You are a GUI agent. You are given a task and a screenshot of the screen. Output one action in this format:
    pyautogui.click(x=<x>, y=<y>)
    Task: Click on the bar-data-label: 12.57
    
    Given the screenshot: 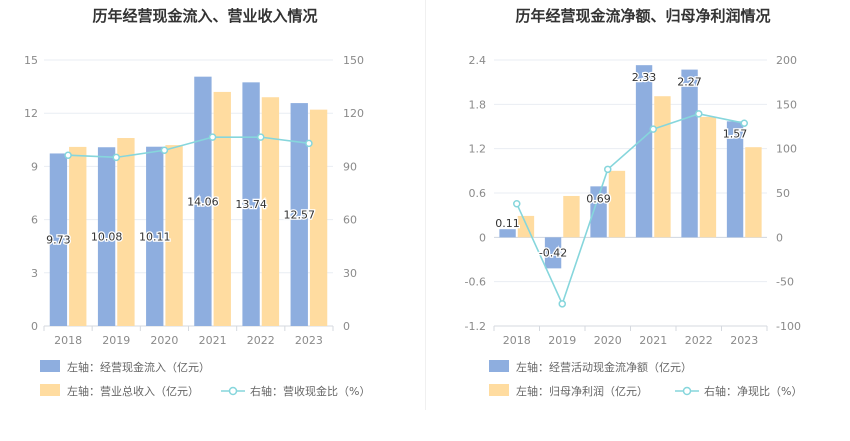 What is the action you would take?
    pyautogui.click(x=299, y=215)
    